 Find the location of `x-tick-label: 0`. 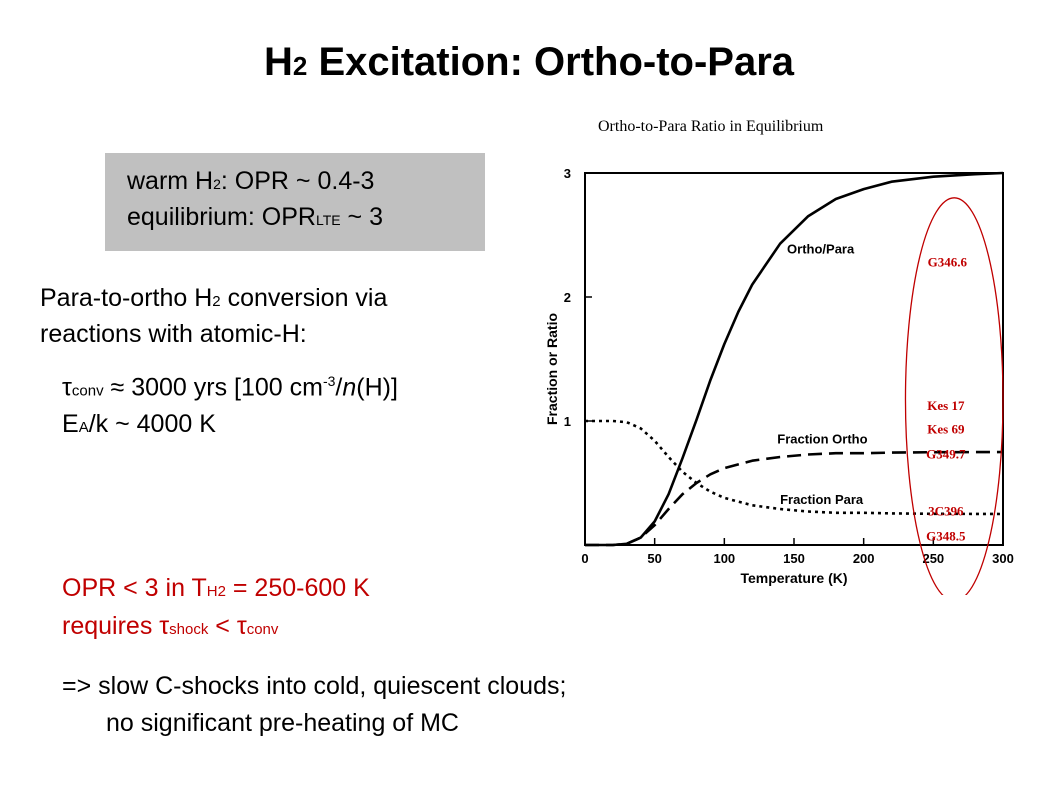

x-tick-label: 0 is located at coordinates (584, 558).